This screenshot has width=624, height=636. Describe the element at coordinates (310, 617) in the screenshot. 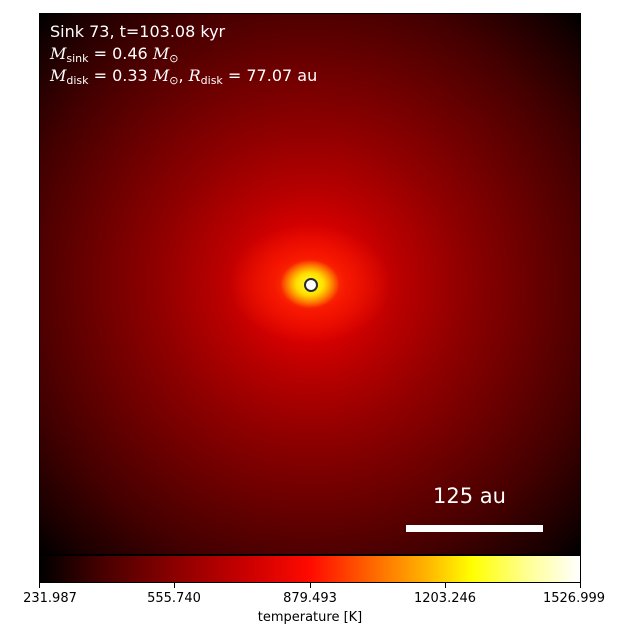

I see `colorbar-label: temperature [K]` at that location.